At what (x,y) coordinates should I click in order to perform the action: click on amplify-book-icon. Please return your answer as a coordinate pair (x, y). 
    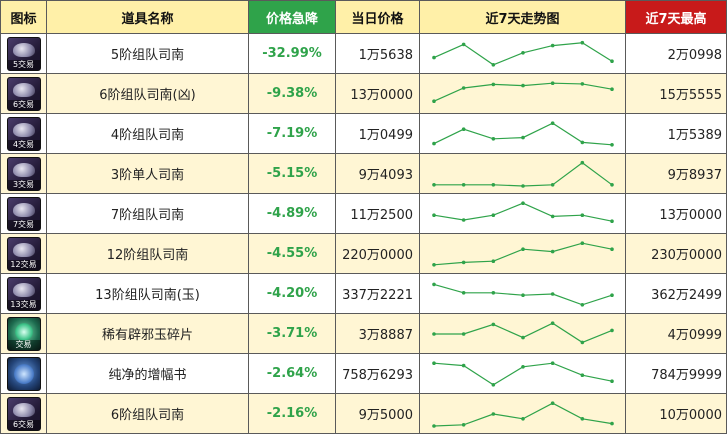
    Looking at the image, I should click on (23, 373).